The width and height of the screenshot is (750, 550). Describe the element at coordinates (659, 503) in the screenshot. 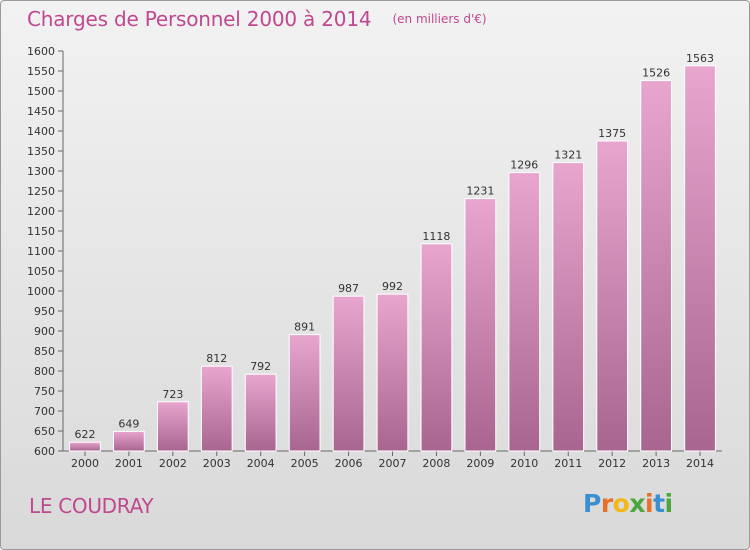

I see `logo-letter: t` at that location.